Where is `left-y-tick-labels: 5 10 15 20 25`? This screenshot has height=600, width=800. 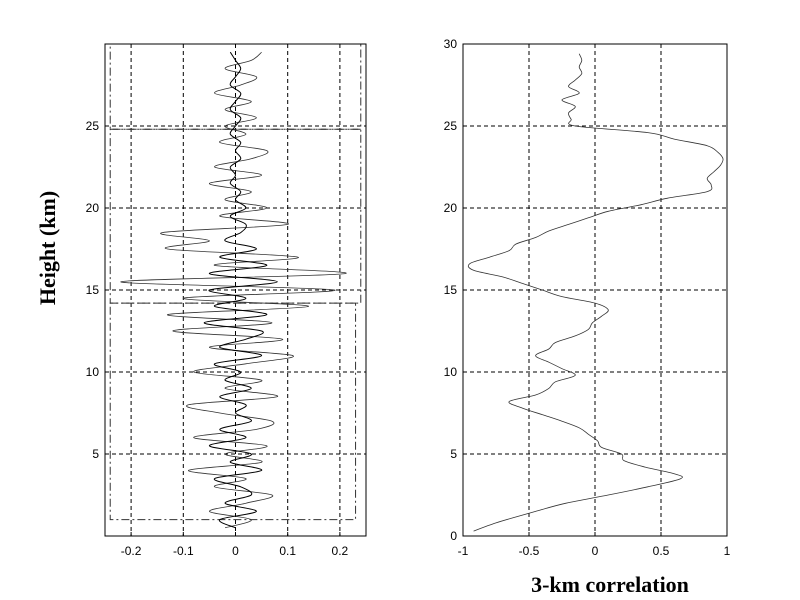
left-y-tick-labels: 5 10 15 20 25 is located at coordinates (93, 290).